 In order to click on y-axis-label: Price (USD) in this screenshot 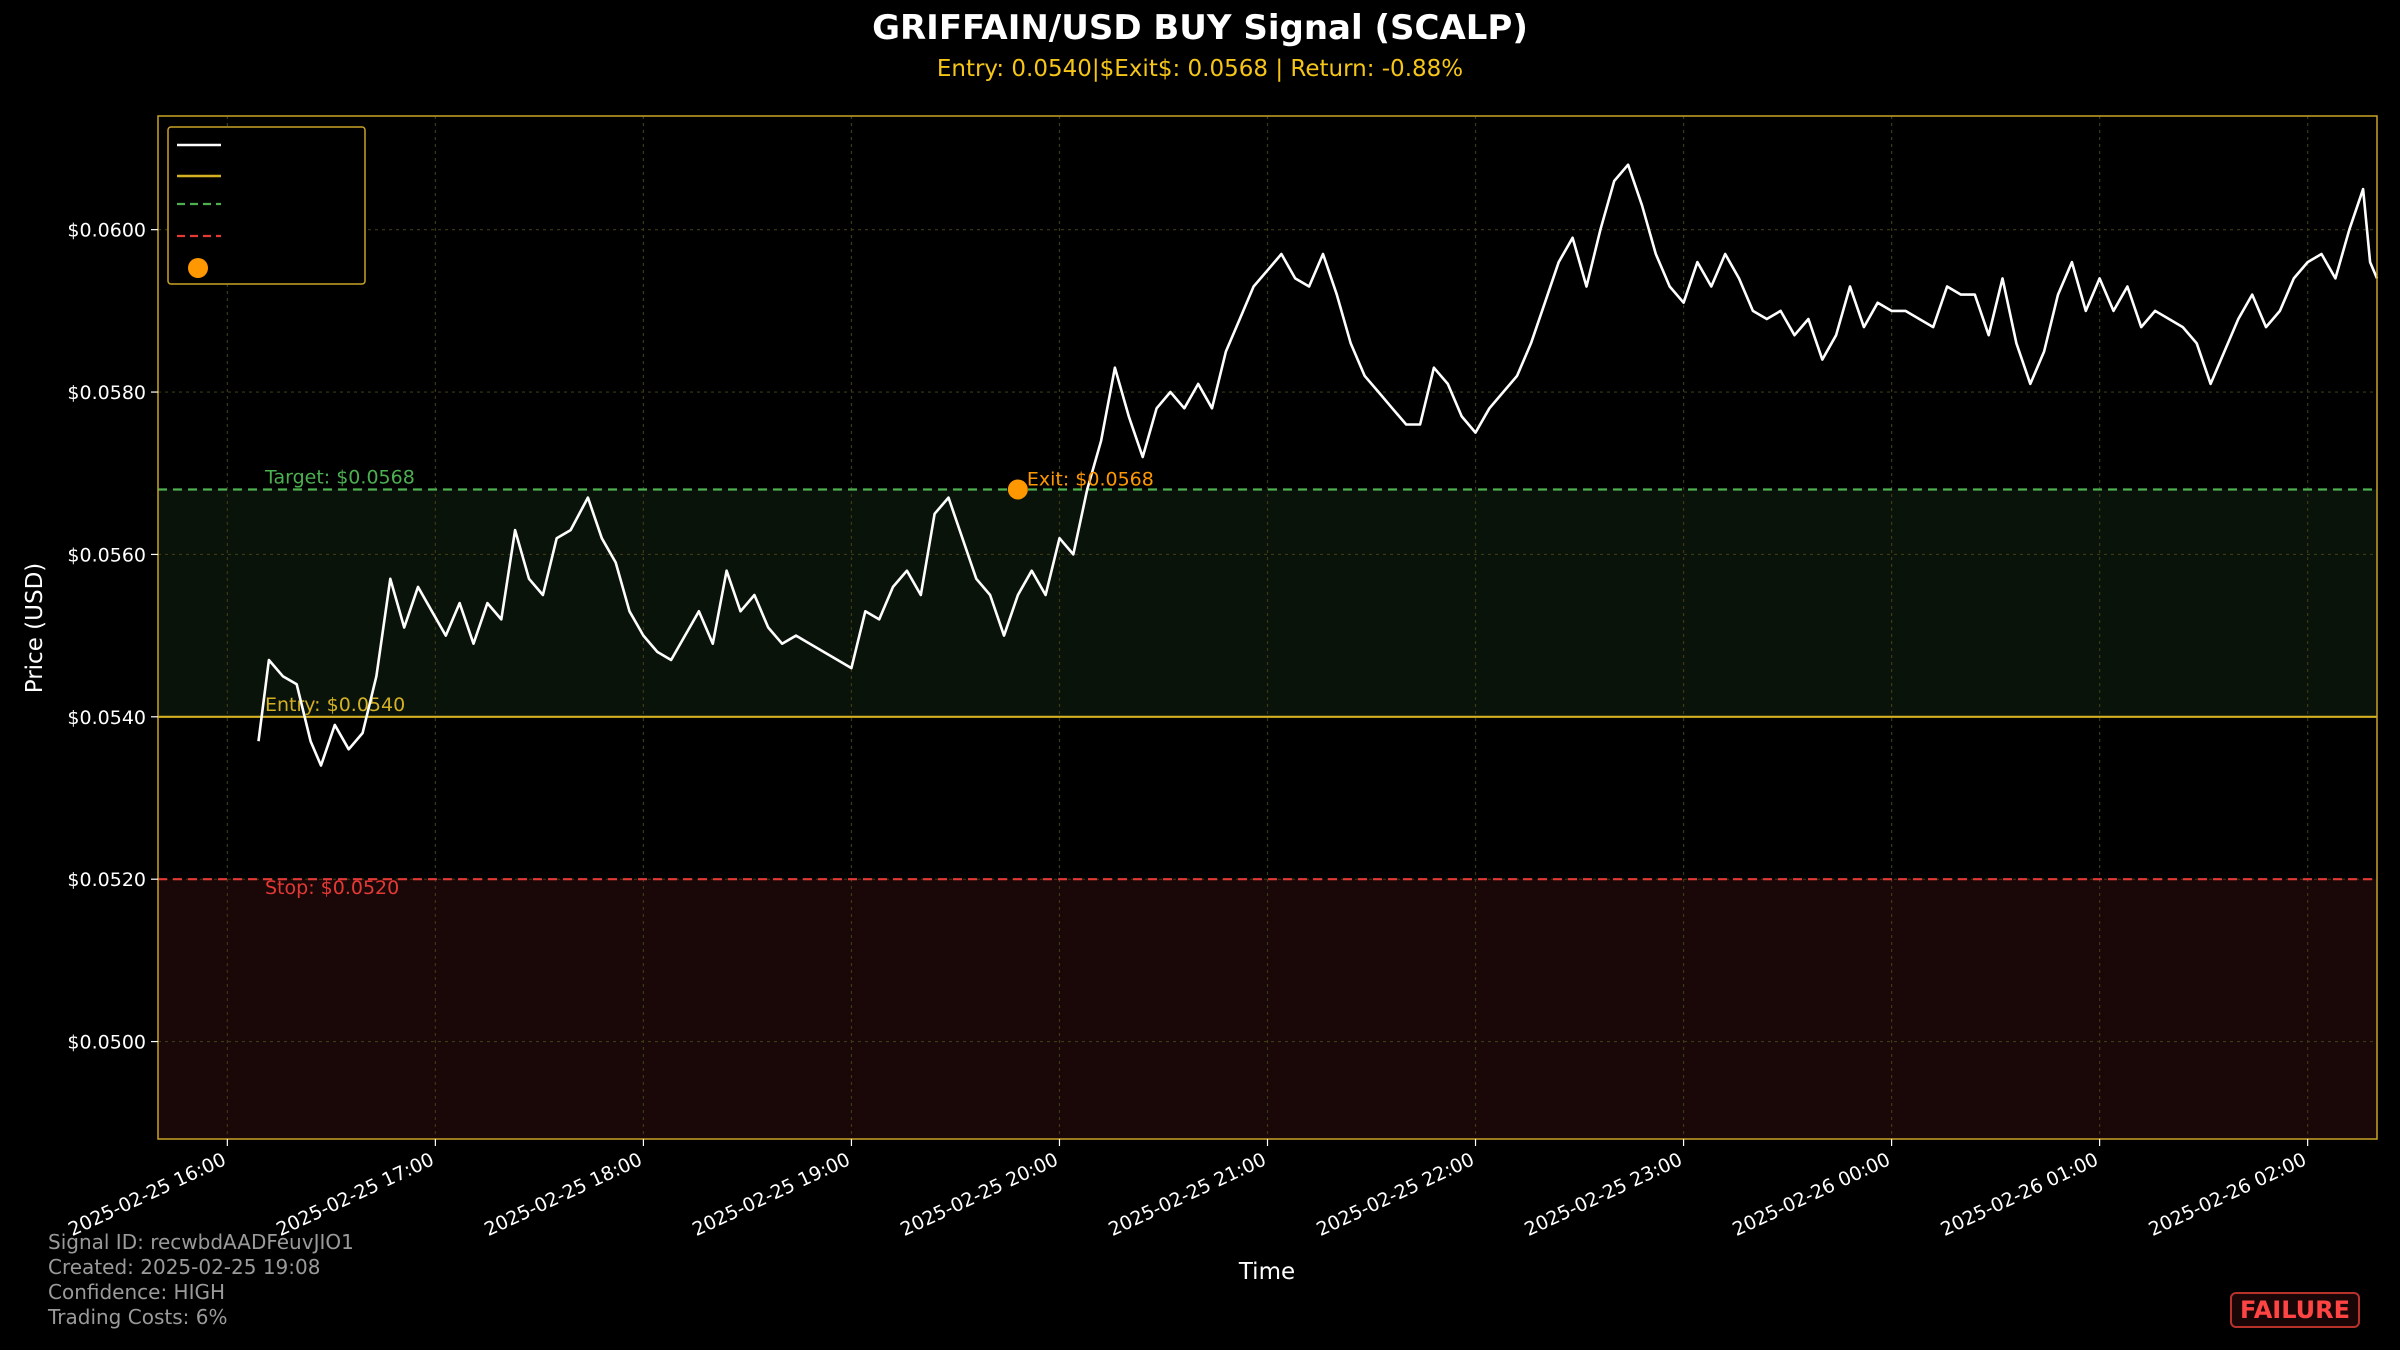, I will do `click(35, 628)`.